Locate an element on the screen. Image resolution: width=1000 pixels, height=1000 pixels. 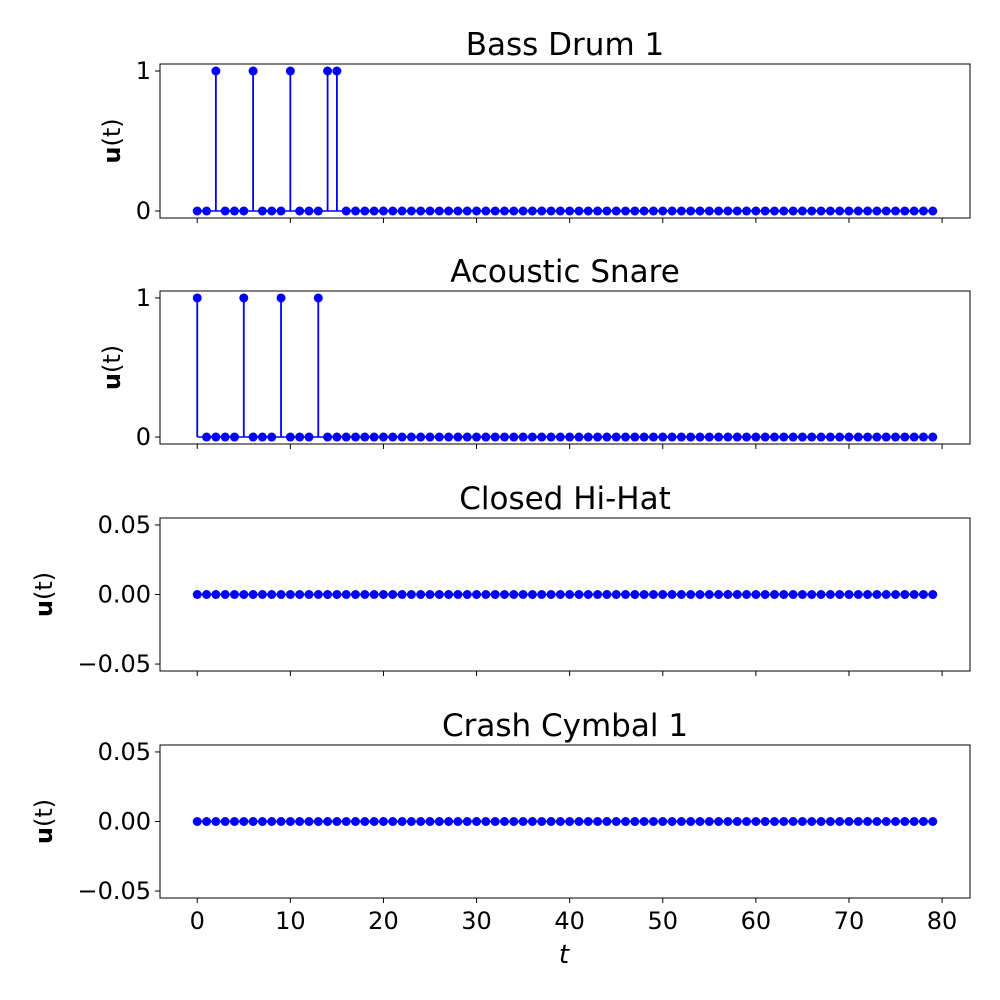
y-axis-label-rest: (t) is located at coordinates (112, 132).